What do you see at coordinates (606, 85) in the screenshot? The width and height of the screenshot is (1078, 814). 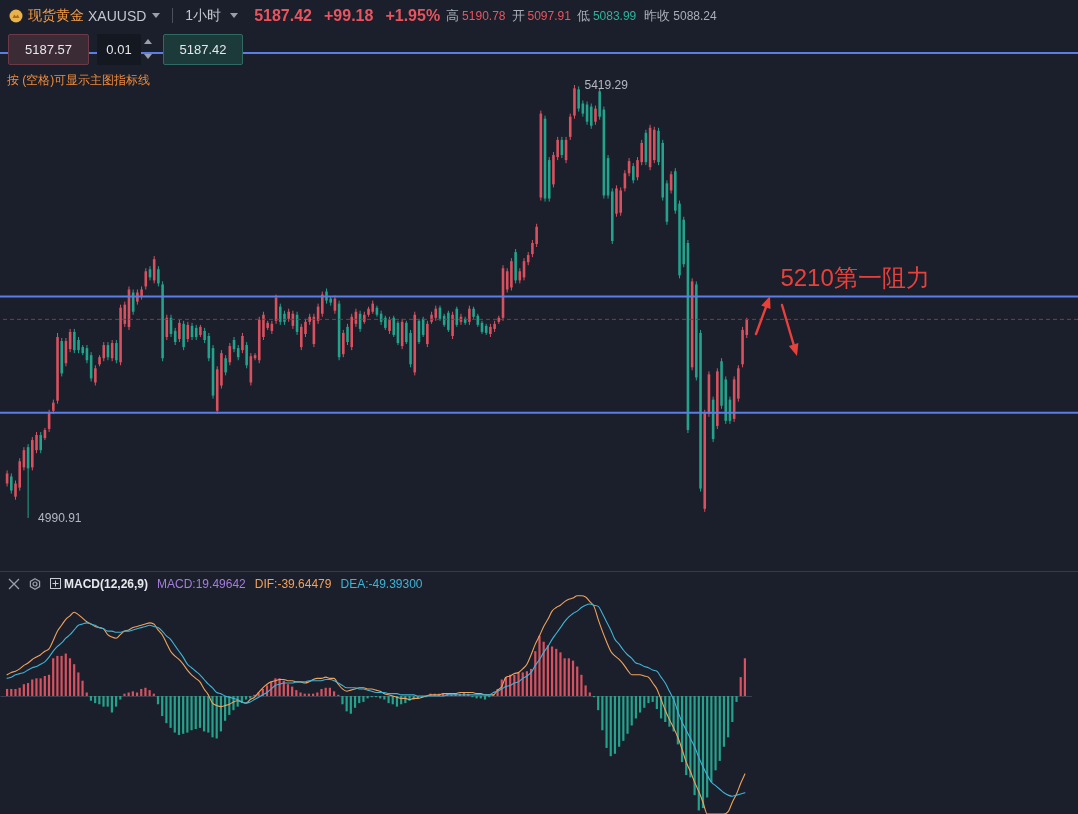 I see `annotation: 5419.29` at bounding box center [606, 85].